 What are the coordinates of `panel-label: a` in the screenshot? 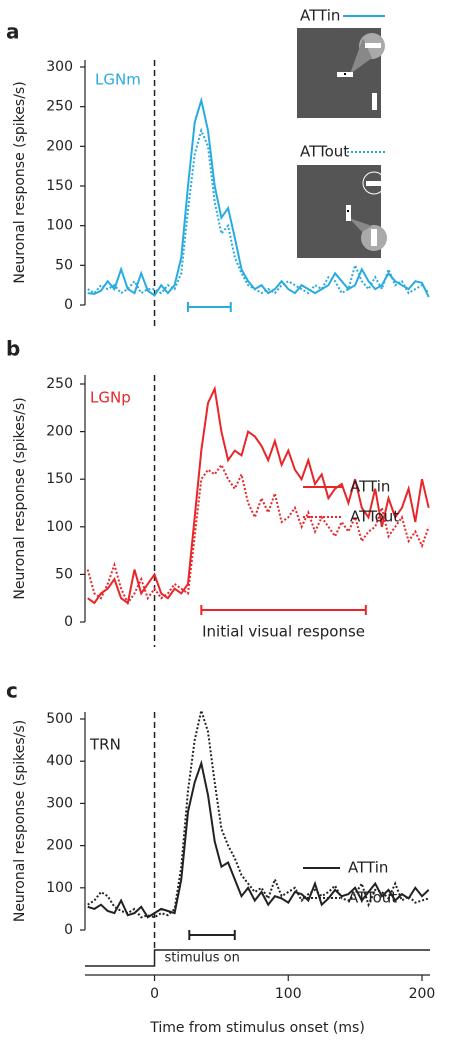 It's located at (13, 32).